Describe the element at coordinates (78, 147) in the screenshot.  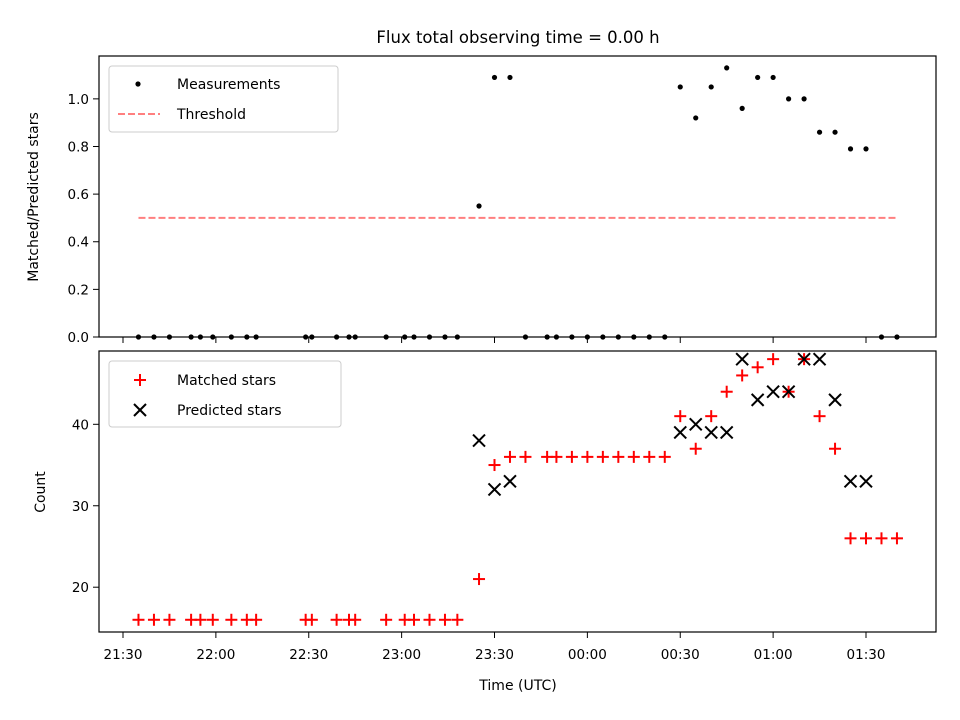
I see `y-tick-label: 0.8` at that location.